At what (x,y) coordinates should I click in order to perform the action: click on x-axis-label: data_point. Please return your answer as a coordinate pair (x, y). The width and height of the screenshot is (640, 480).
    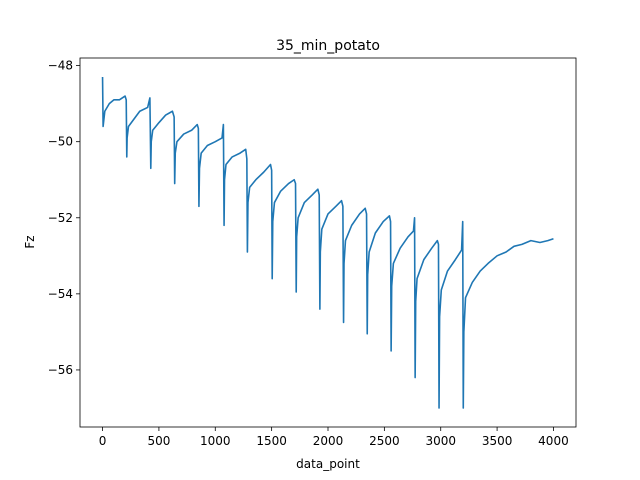
    Looking at the image, I should click on (328, 464).